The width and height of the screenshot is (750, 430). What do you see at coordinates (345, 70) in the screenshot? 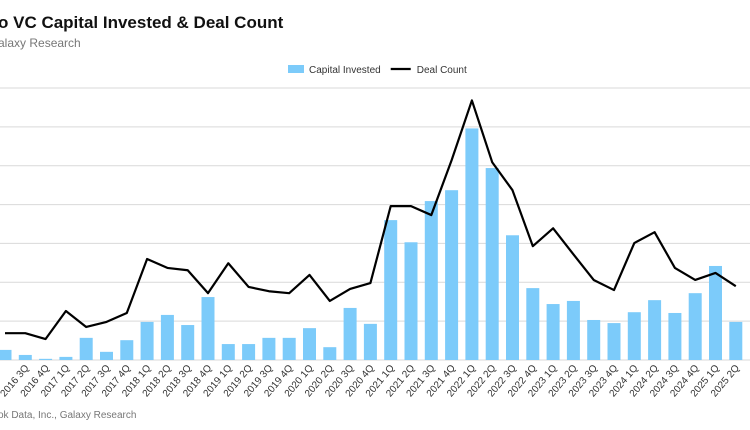
I see `legend-label: Capital Invested` at bounding box center [345, 70].